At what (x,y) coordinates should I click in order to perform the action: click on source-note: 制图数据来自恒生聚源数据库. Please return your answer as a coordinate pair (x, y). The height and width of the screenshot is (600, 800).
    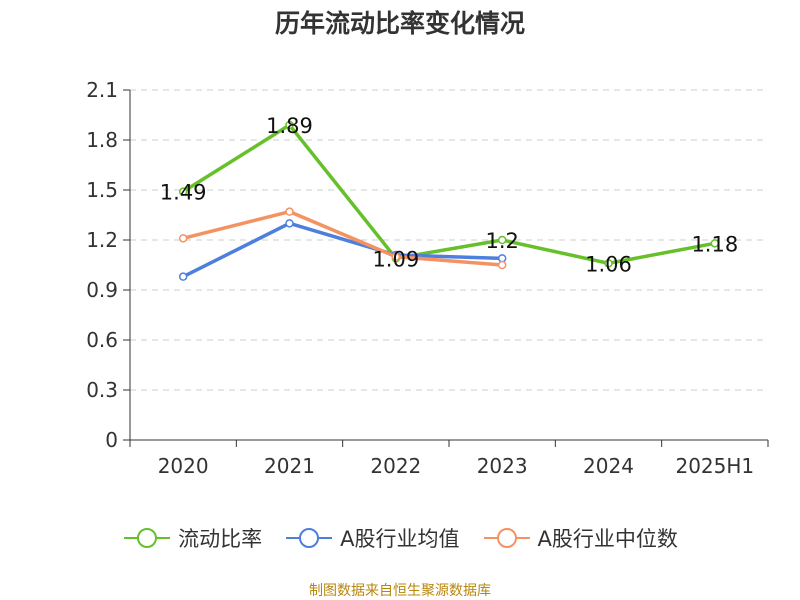
    Looking at the image, I should click on (400, 591).